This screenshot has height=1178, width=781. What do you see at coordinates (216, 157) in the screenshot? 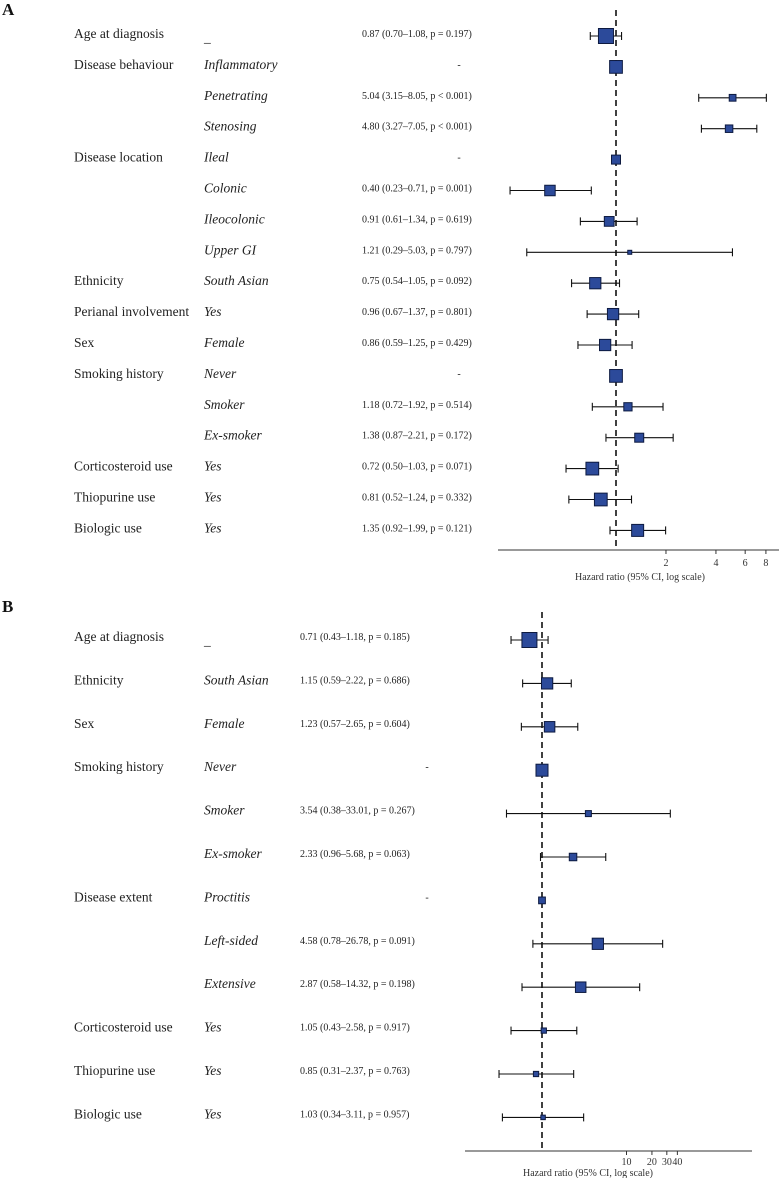
I see `level-label: Ileal` at bounding box center [216, 157].